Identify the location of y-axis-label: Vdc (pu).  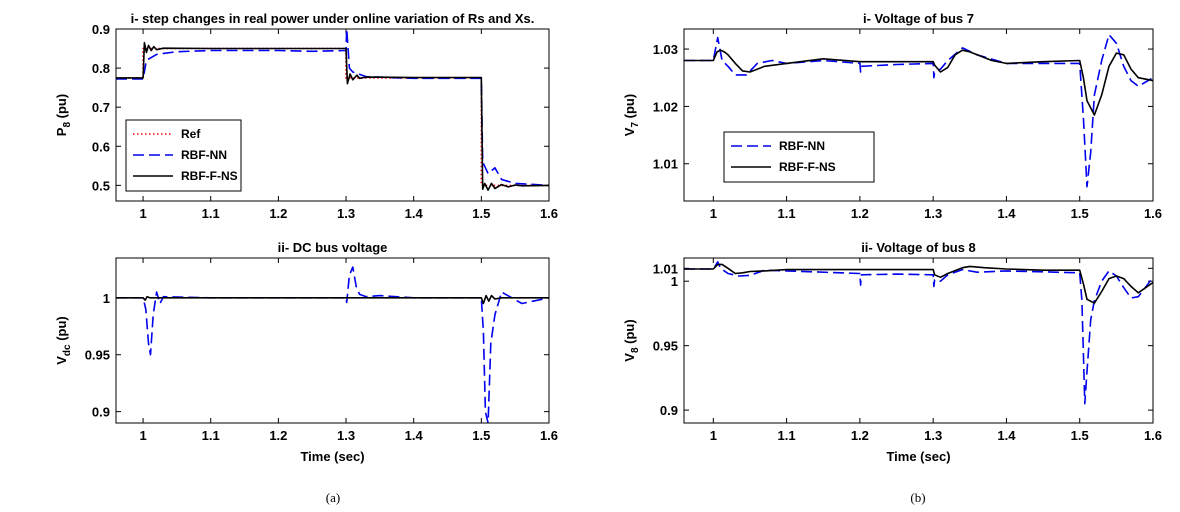
(63, 340).